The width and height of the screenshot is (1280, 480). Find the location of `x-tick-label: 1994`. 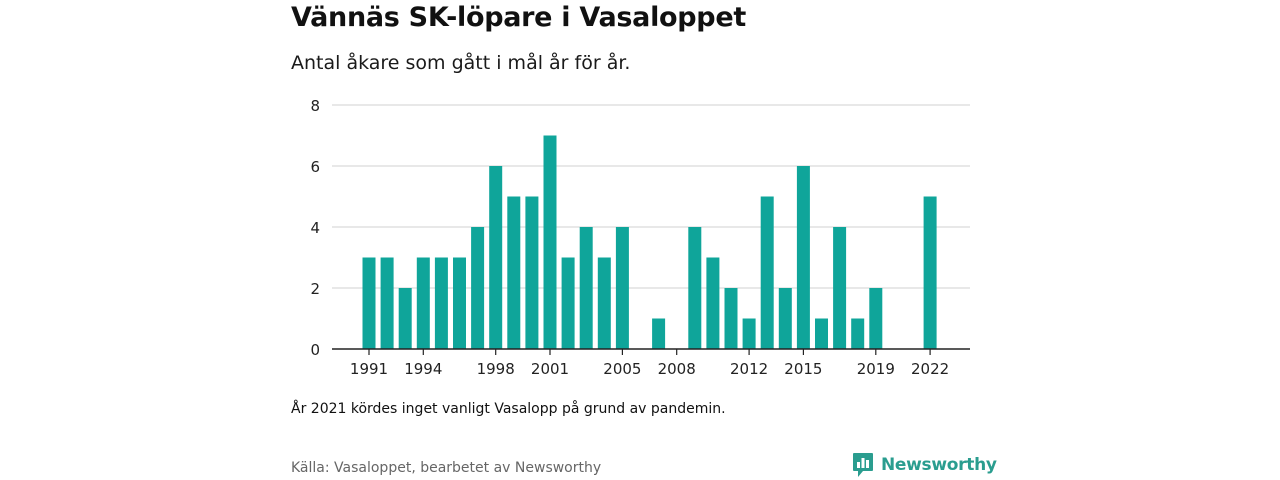

x-tick-label: 1994 is located at coordinates (423, 369).